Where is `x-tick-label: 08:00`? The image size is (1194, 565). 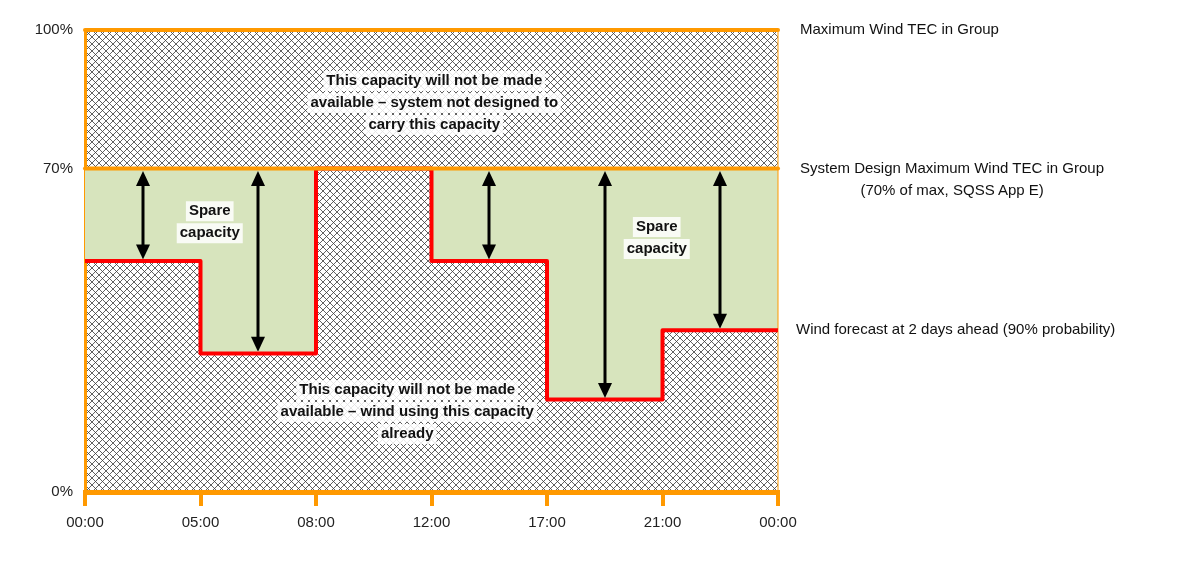 x-tick-label: 08:00 is located at coordinates (316, 522).